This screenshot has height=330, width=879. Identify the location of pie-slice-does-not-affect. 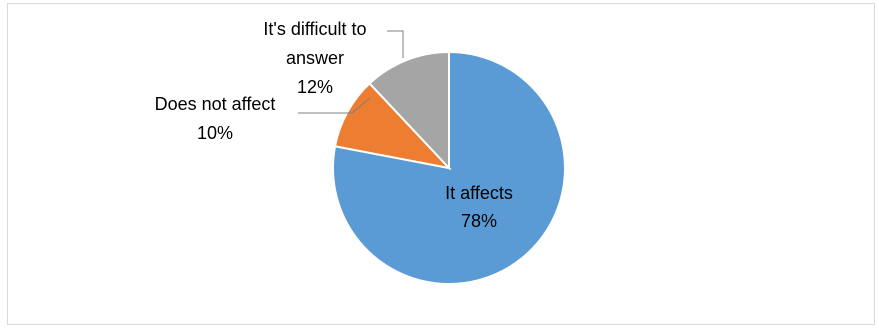
(392, 126).